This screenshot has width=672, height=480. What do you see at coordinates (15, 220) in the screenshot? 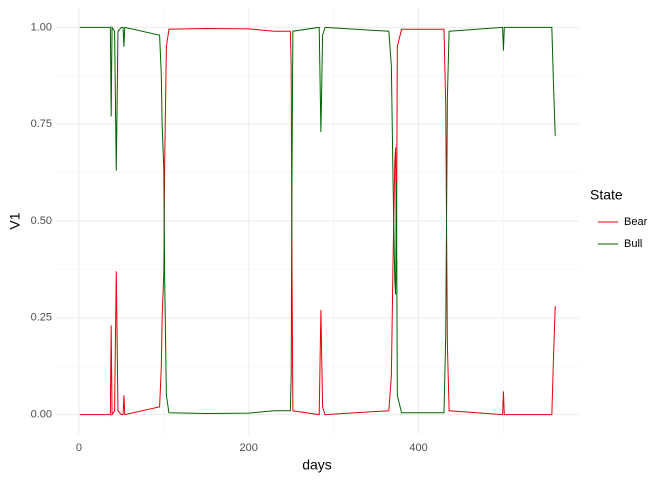
I see `y-axis-title: V1` at bounding box center [15, 220].